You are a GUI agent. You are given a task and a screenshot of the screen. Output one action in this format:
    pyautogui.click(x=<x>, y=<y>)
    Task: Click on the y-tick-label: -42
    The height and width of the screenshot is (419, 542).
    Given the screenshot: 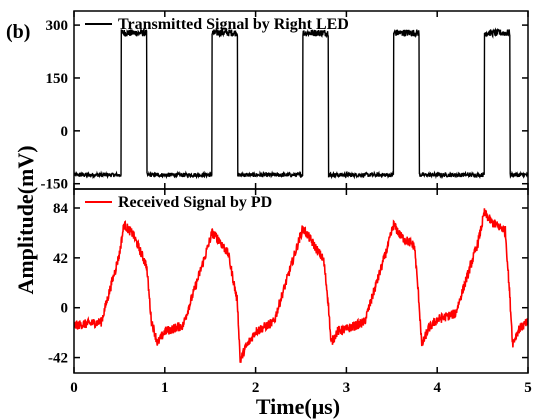 What is the action you would take?
    pyautogui.click(x=58, y=359)
    